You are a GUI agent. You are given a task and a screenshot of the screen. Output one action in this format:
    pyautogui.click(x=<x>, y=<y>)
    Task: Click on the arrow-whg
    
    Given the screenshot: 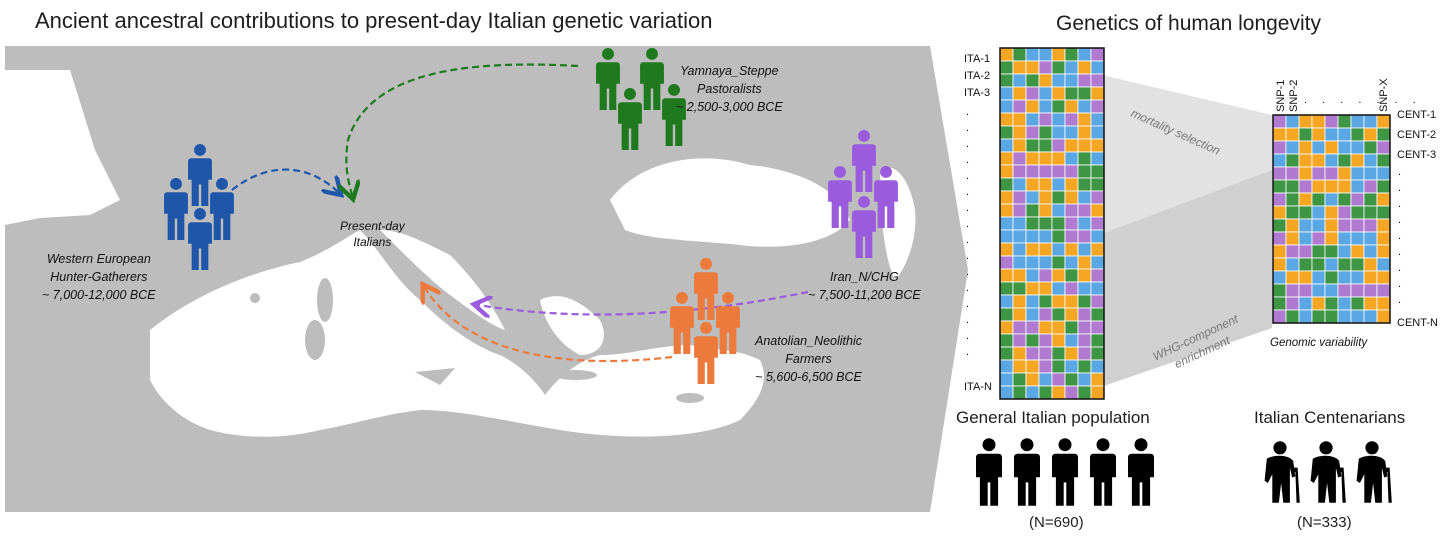 What is the action you would take?
    pyautogui.click(x=284, y=180)
    